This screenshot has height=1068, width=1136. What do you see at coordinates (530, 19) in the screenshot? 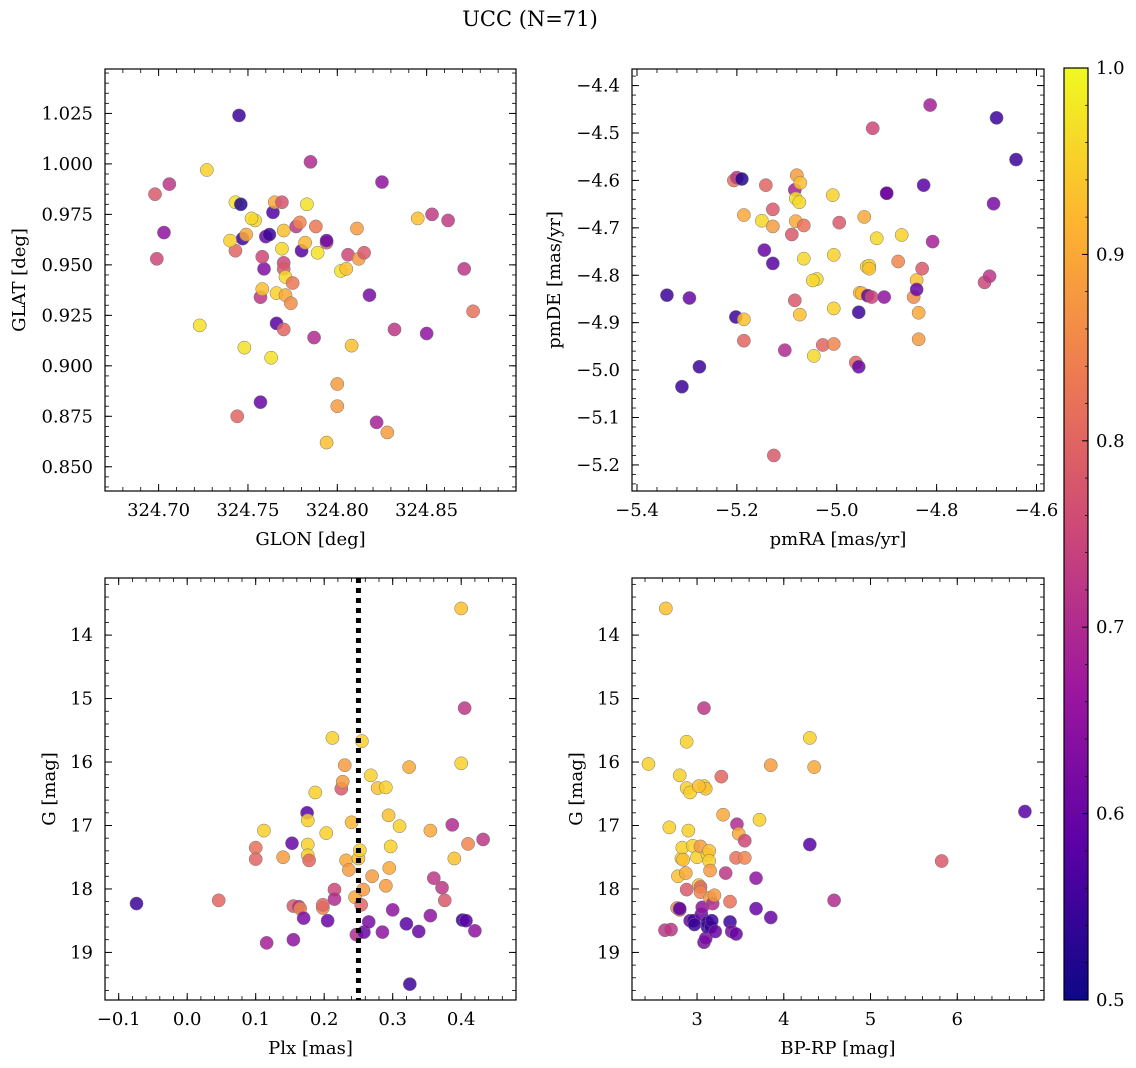
I see `figure-title: UCC (N=71)` at bounding box center [530, 19].